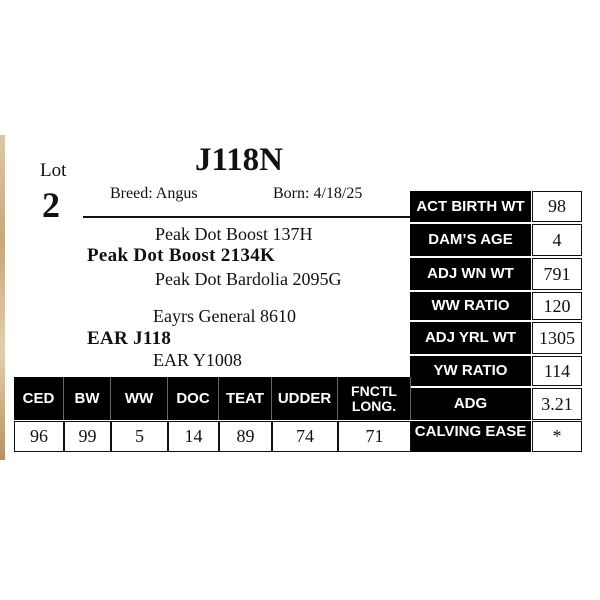  What do you see at coordinates (39, 436) in the screenshot?
I see `epd-value: 96` at bounding box center [39, 436].